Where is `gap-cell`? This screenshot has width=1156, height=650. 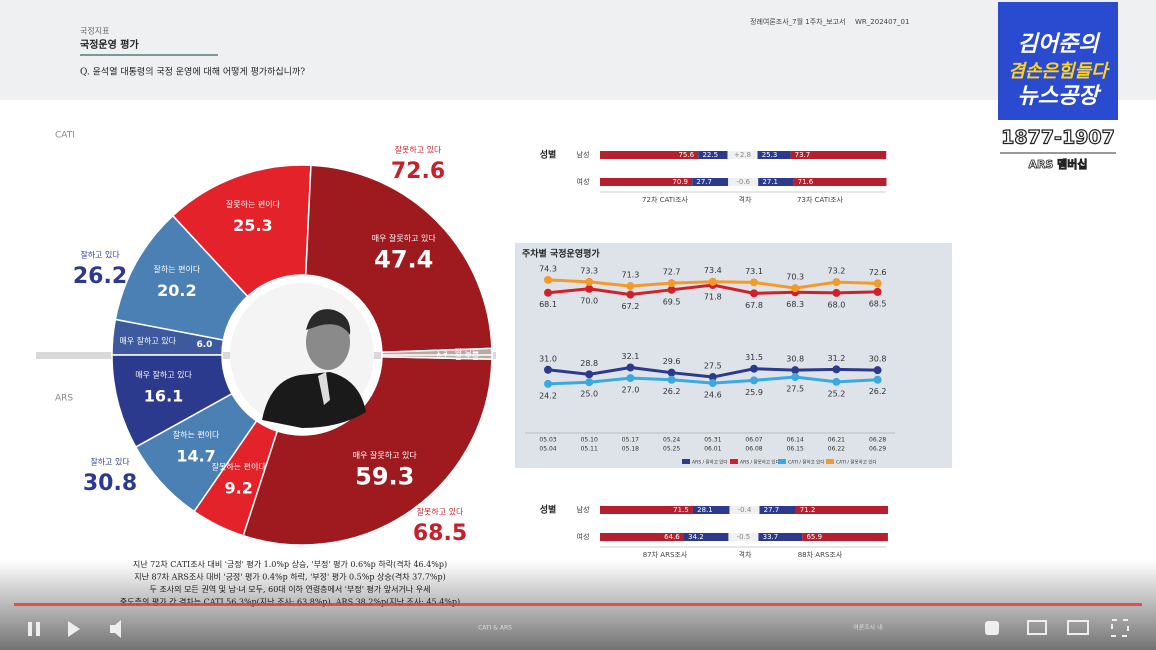
gap-cell is located at coordinates (742, 155).